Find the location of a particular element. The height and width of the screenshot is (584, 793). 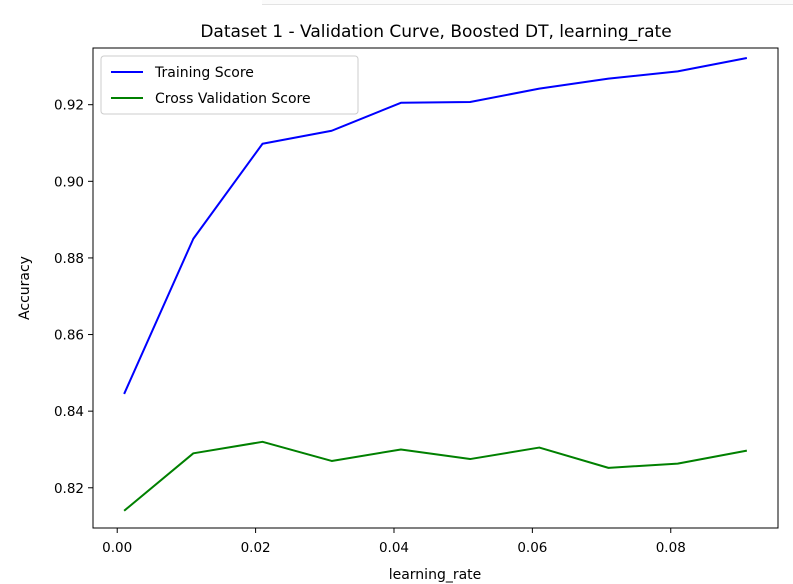

y-tick-label: 0.88 is located at coordinates (69, 259).